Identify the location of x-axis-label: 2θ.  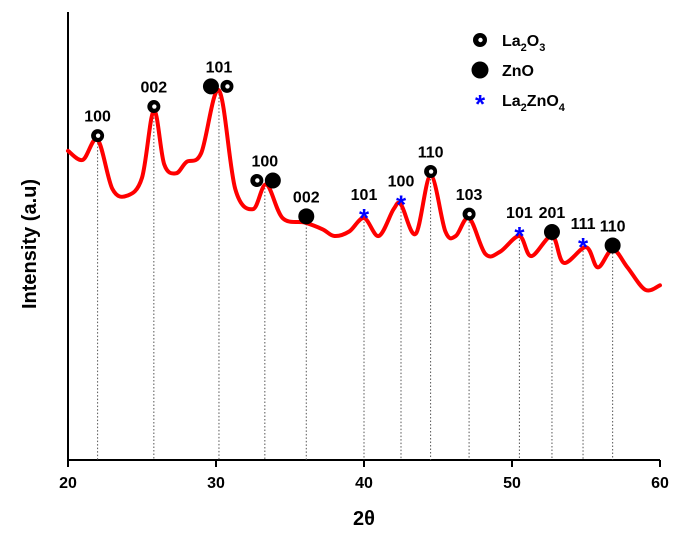
(364, 519).